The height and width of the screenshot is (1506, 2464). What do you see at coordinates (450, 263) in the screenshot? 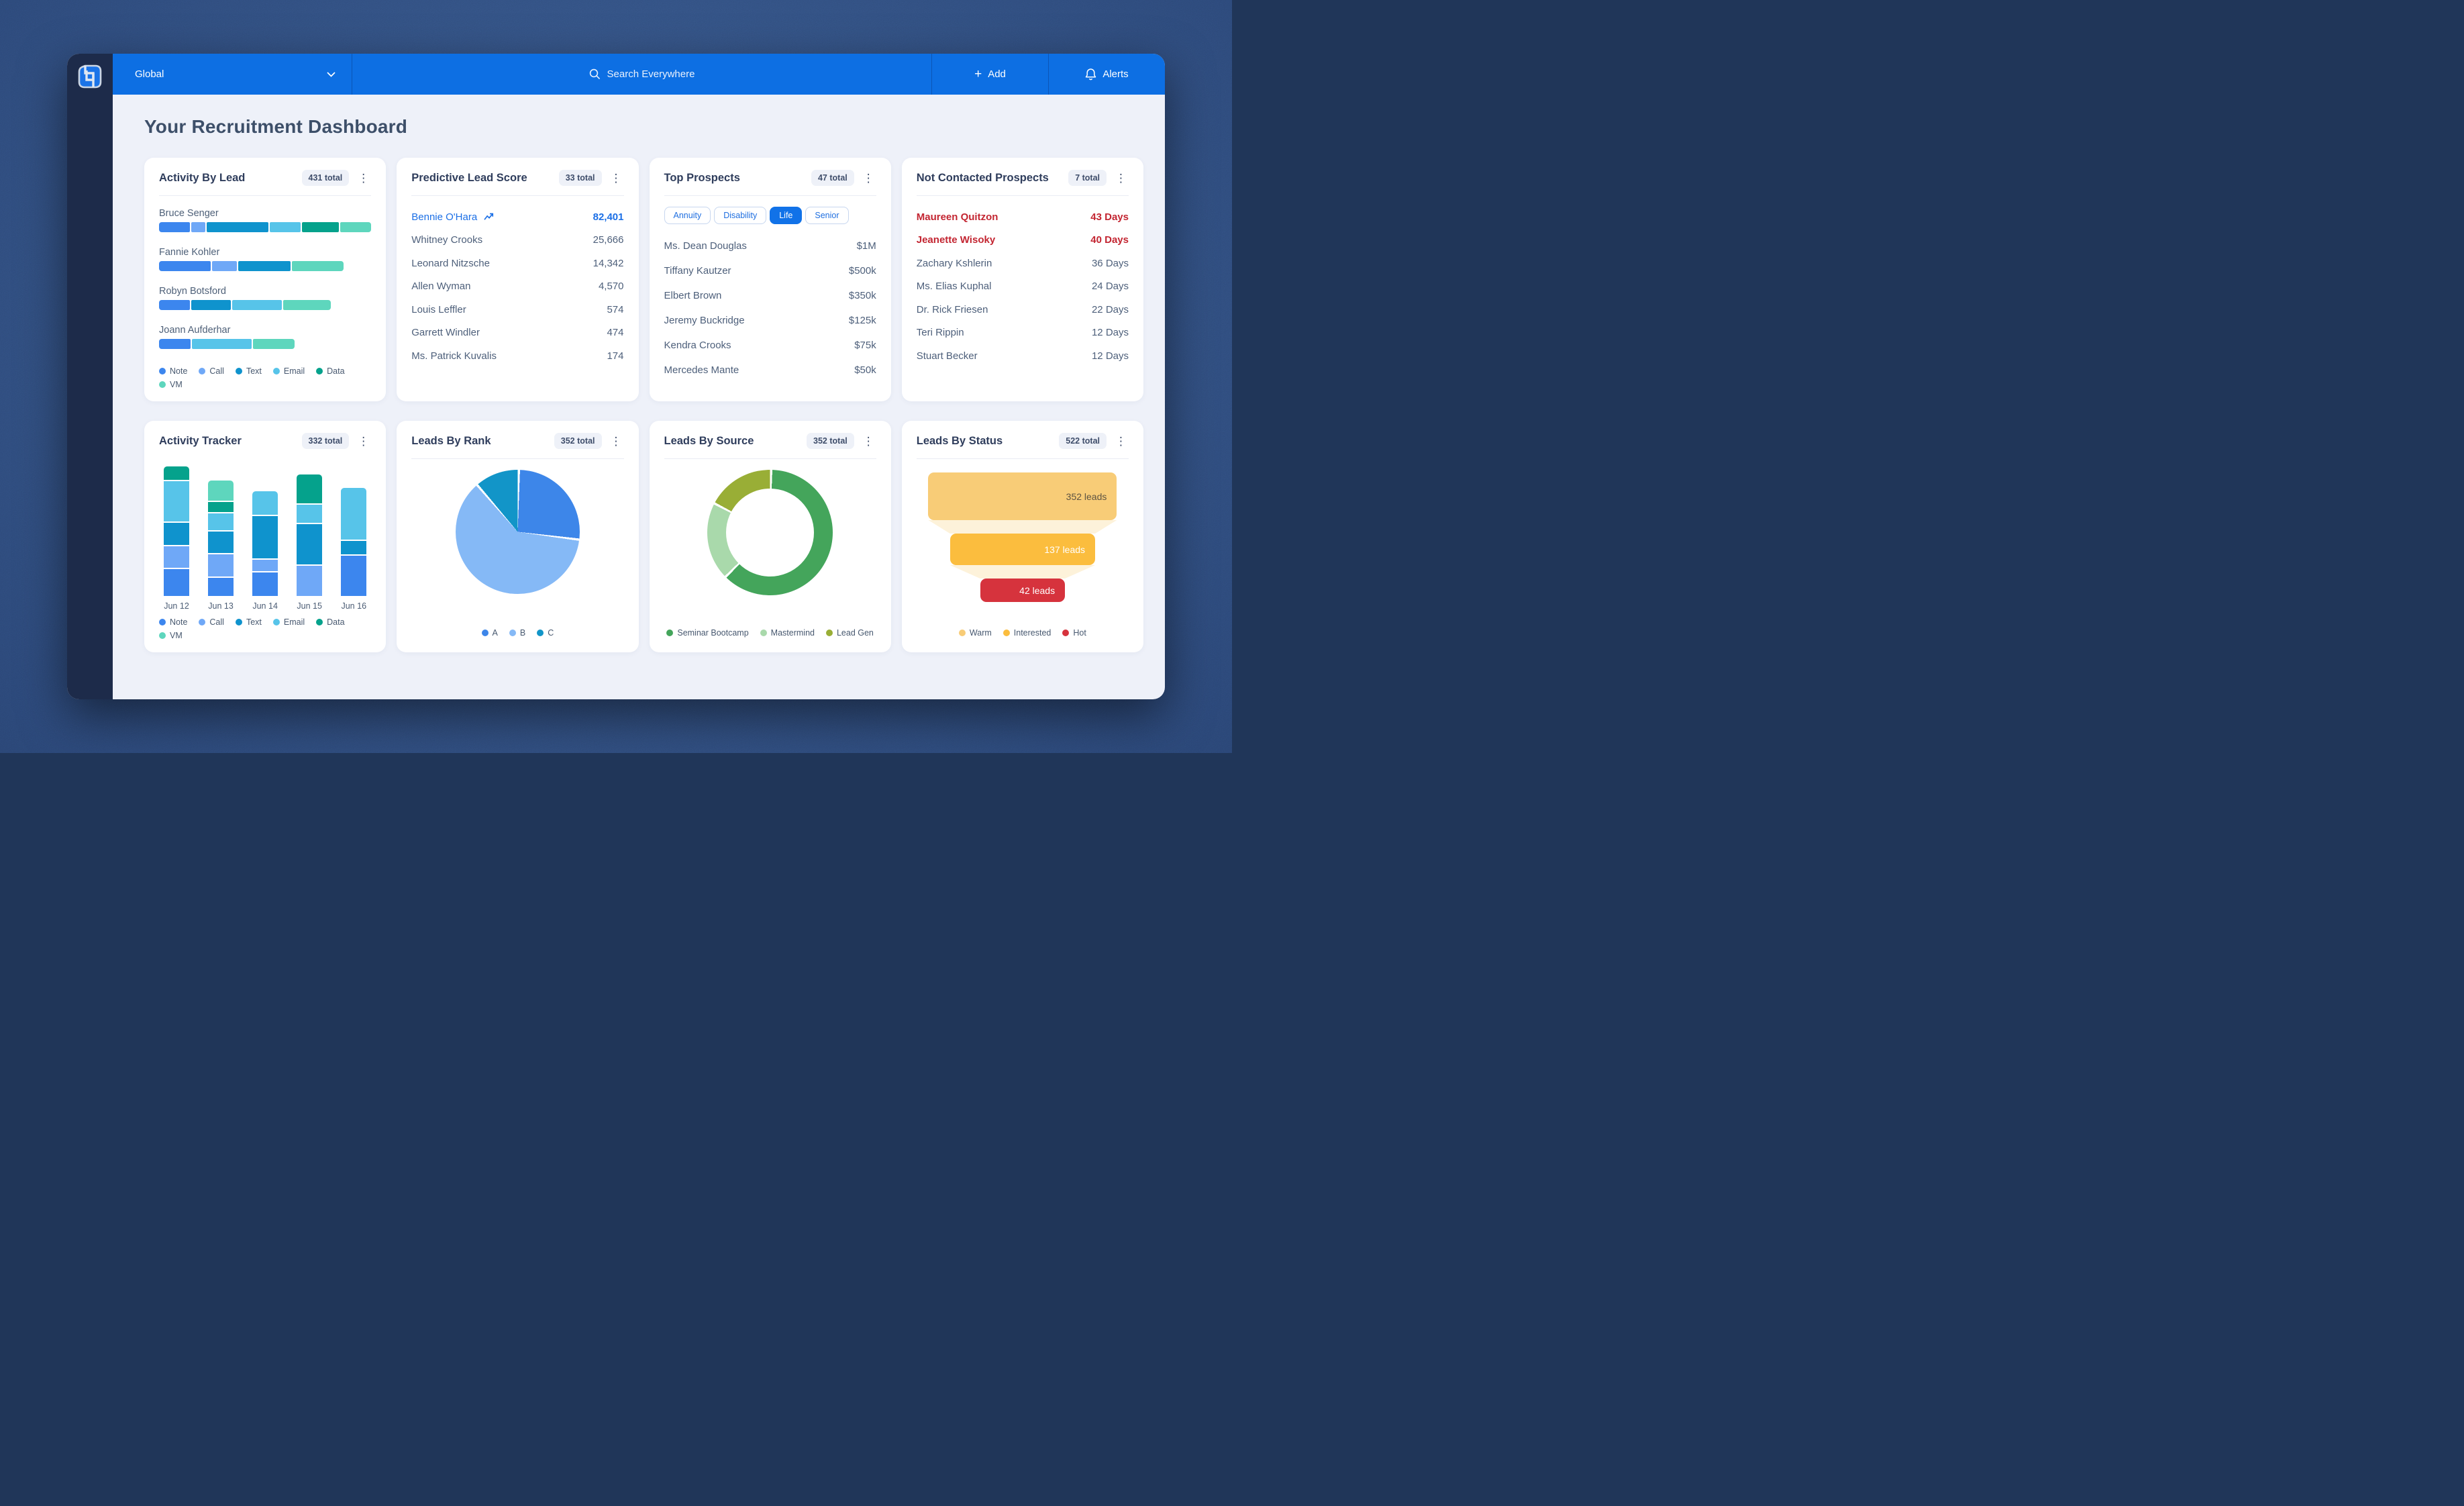
I see `list-item-name: Leonard Nitzsche` at bounding box center [450, 263].